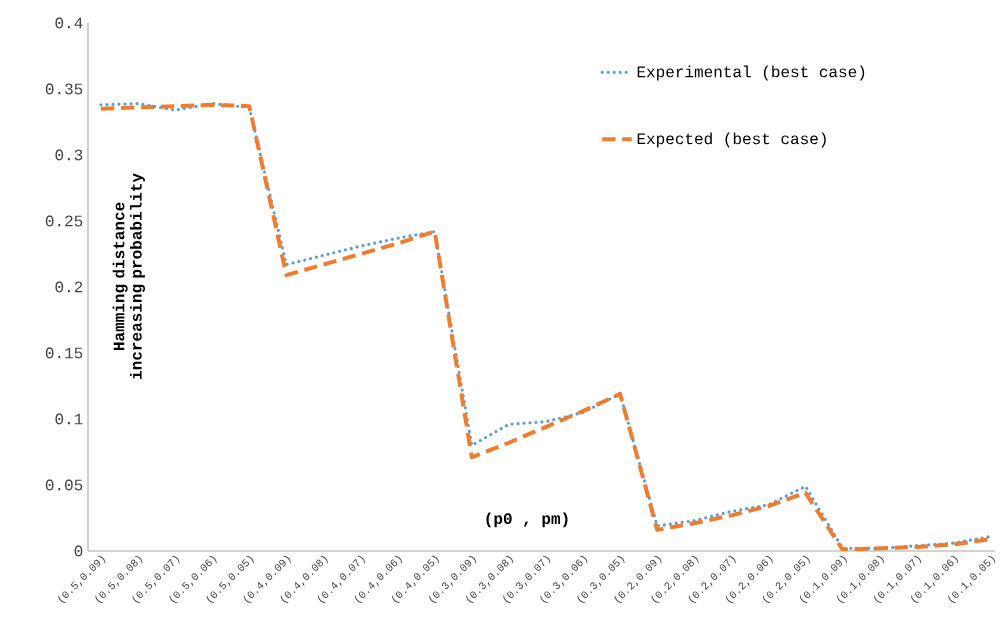  I want to click on y-tick-label: 0.35, so click(64, 89).